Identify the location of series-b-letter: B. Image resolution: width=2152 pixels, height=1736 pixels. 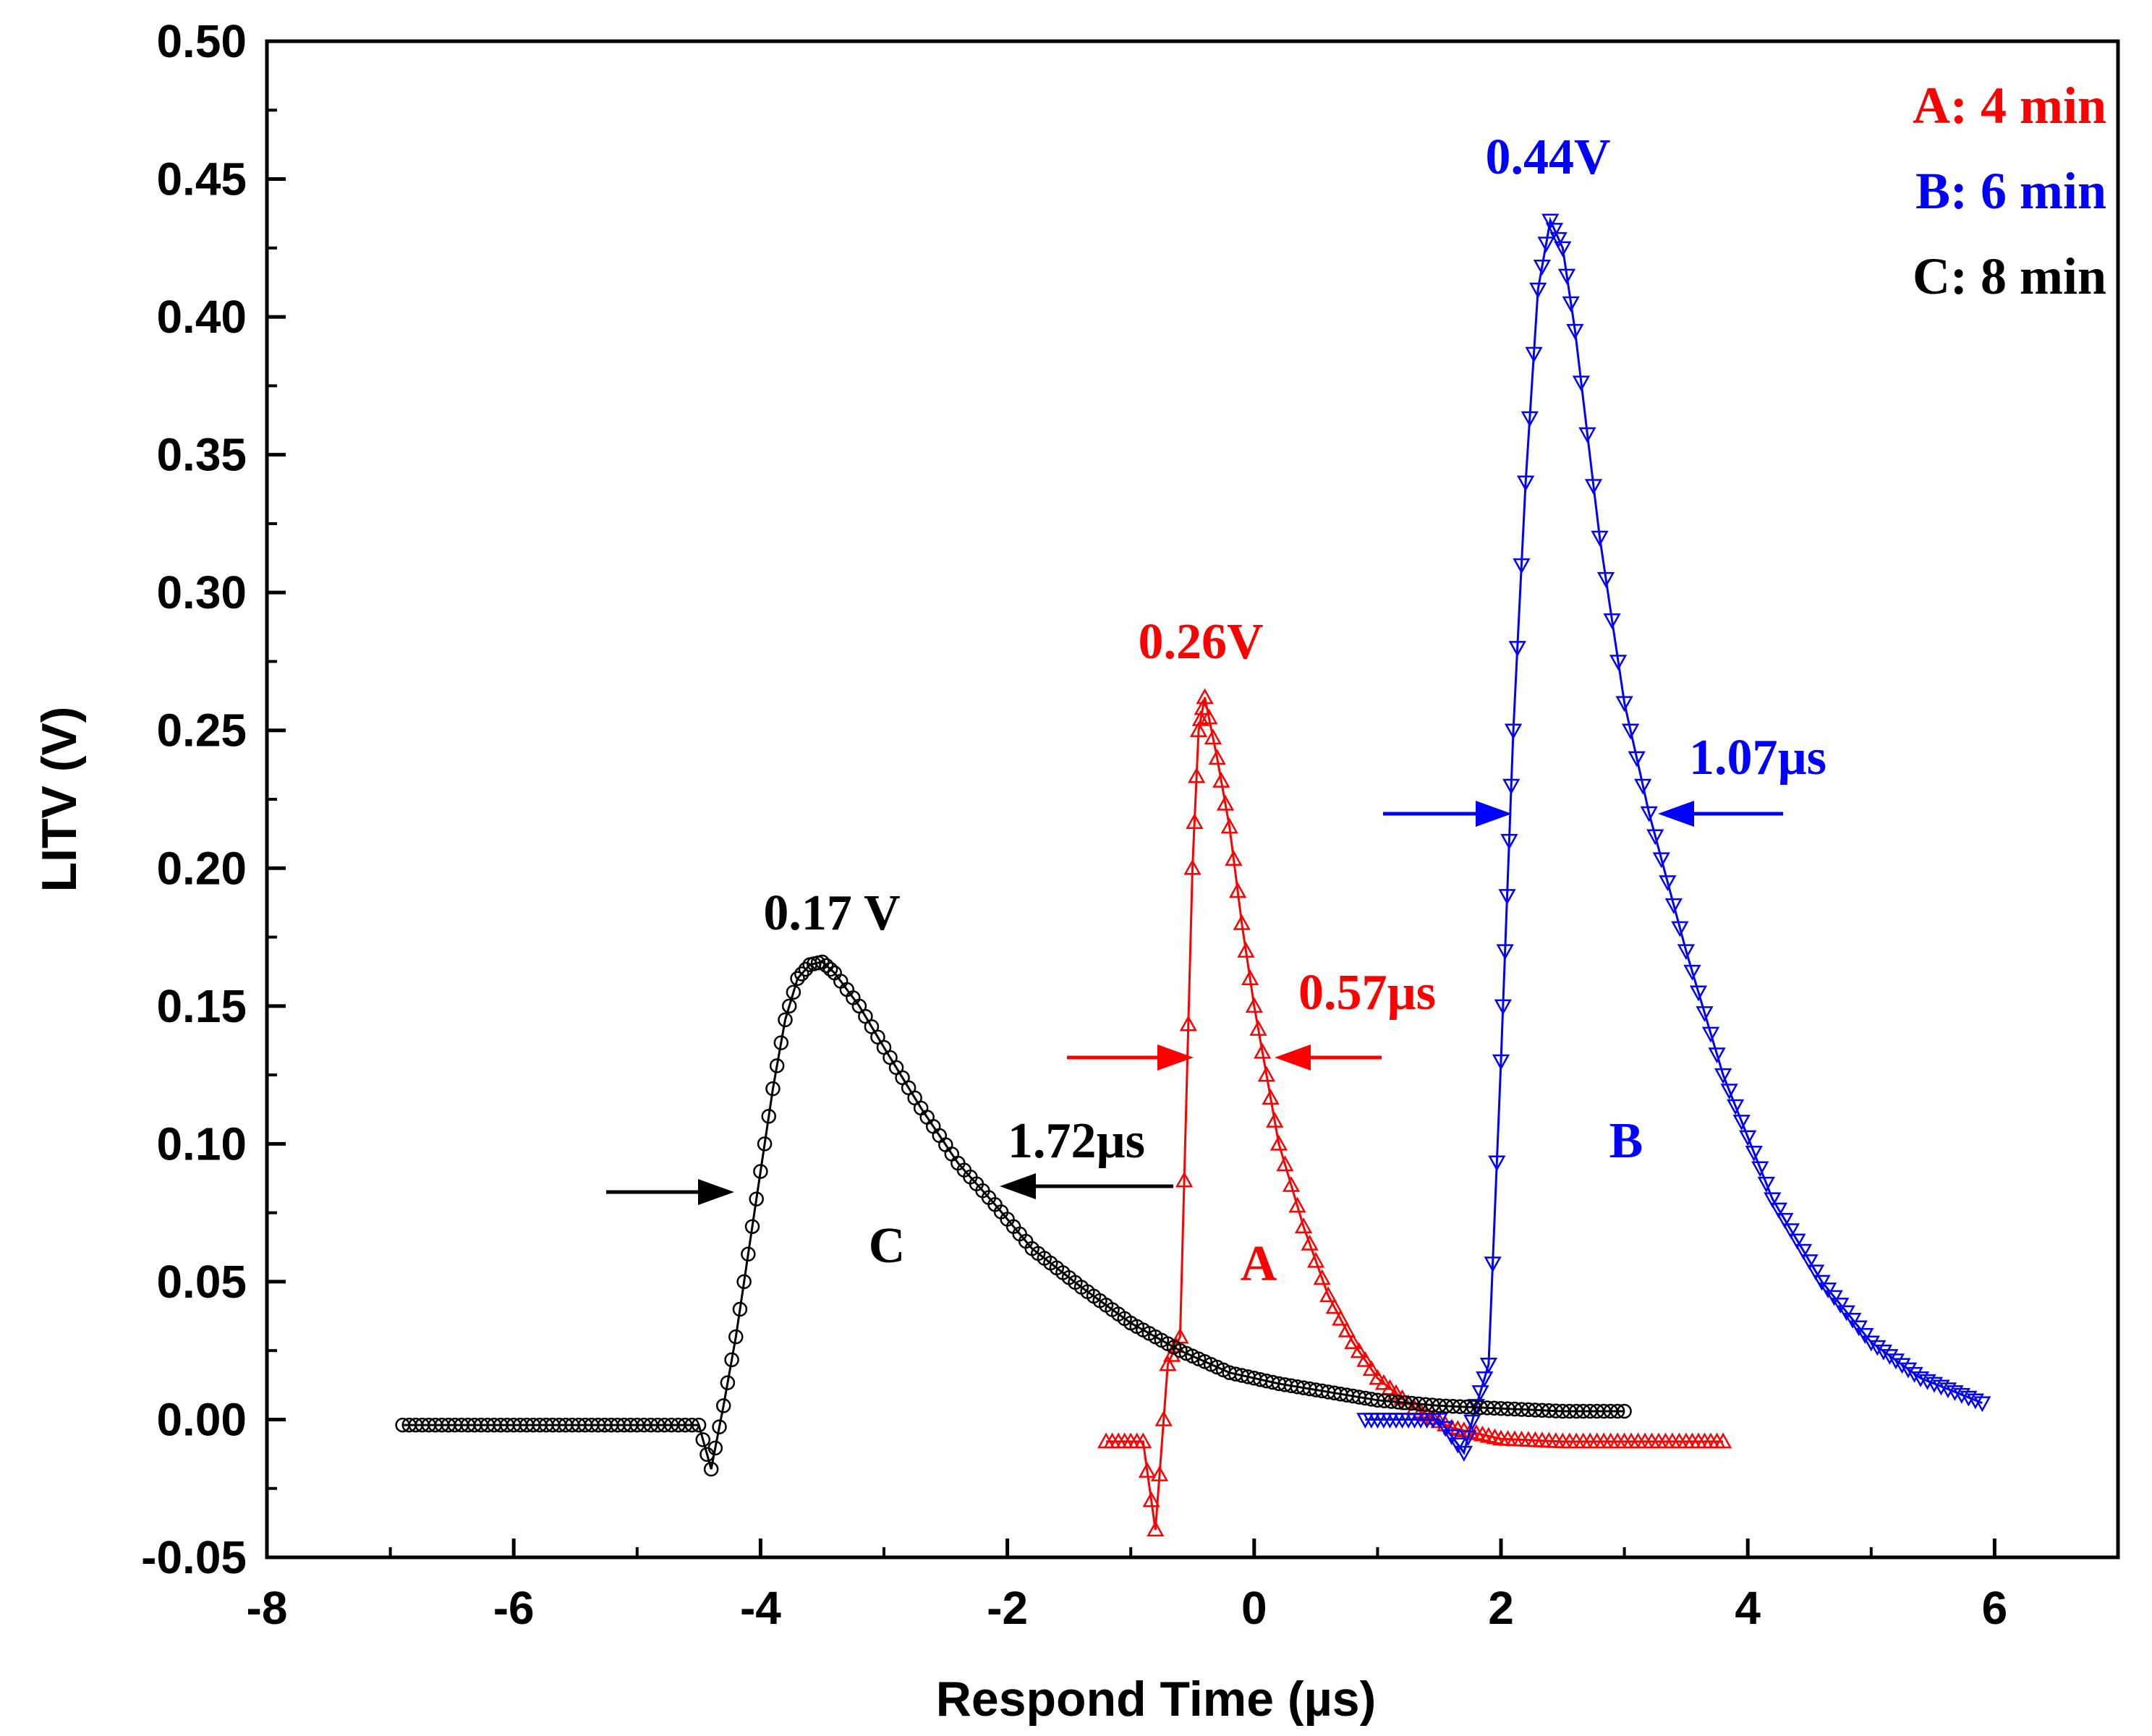
(1626, 1141).